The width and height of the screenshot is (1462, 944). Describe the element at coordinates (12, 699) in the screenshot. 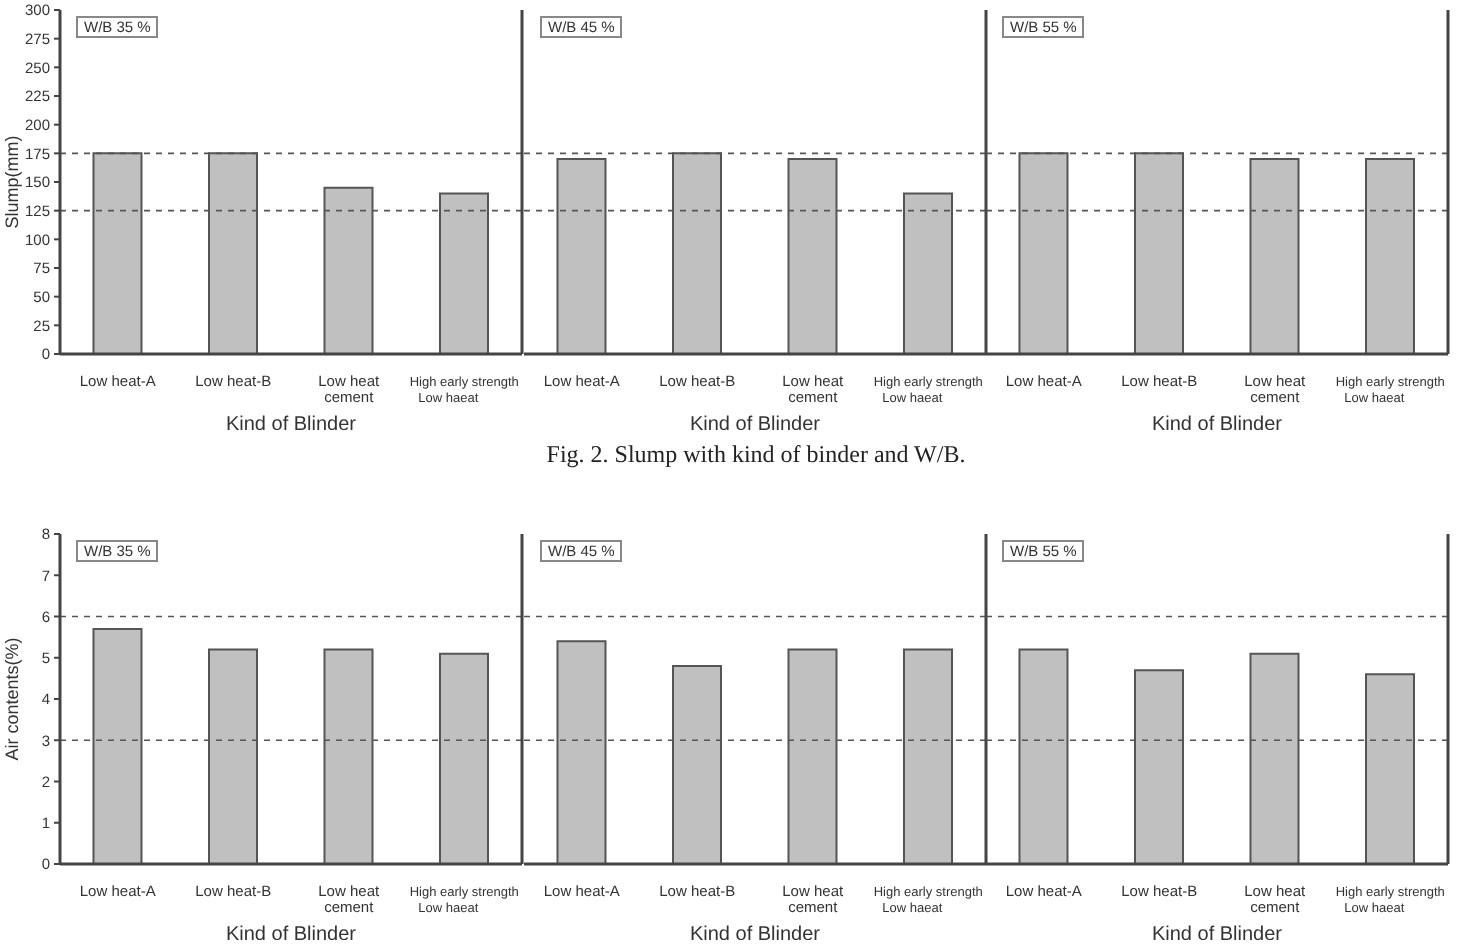

I see `y-axis-title: Air contents(%)` at that location.